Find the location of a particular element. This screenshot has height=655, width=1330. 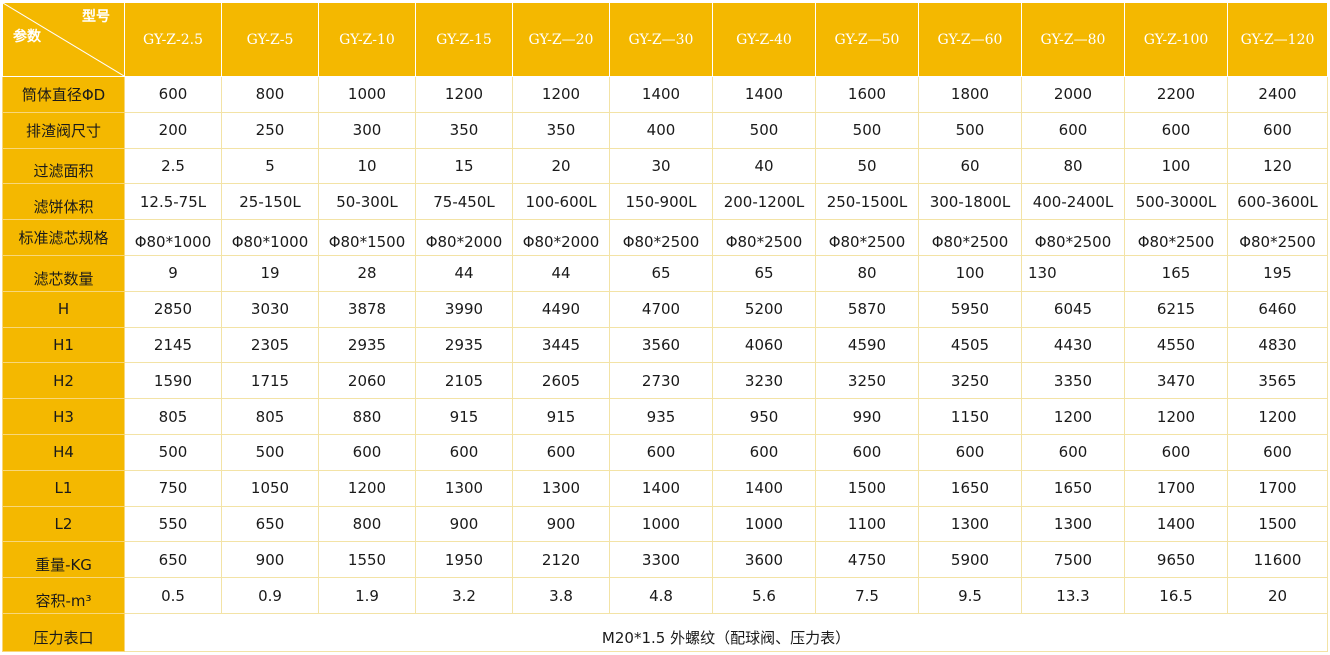

table-cell: 900 is located at coordinates (464, 524).